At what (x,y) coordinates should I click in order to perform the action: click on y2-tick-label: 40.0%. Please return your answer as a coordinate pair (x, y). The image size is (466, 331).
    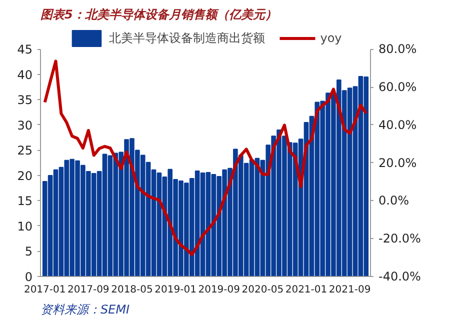
    Looking at the image, I should click on (397, 125).